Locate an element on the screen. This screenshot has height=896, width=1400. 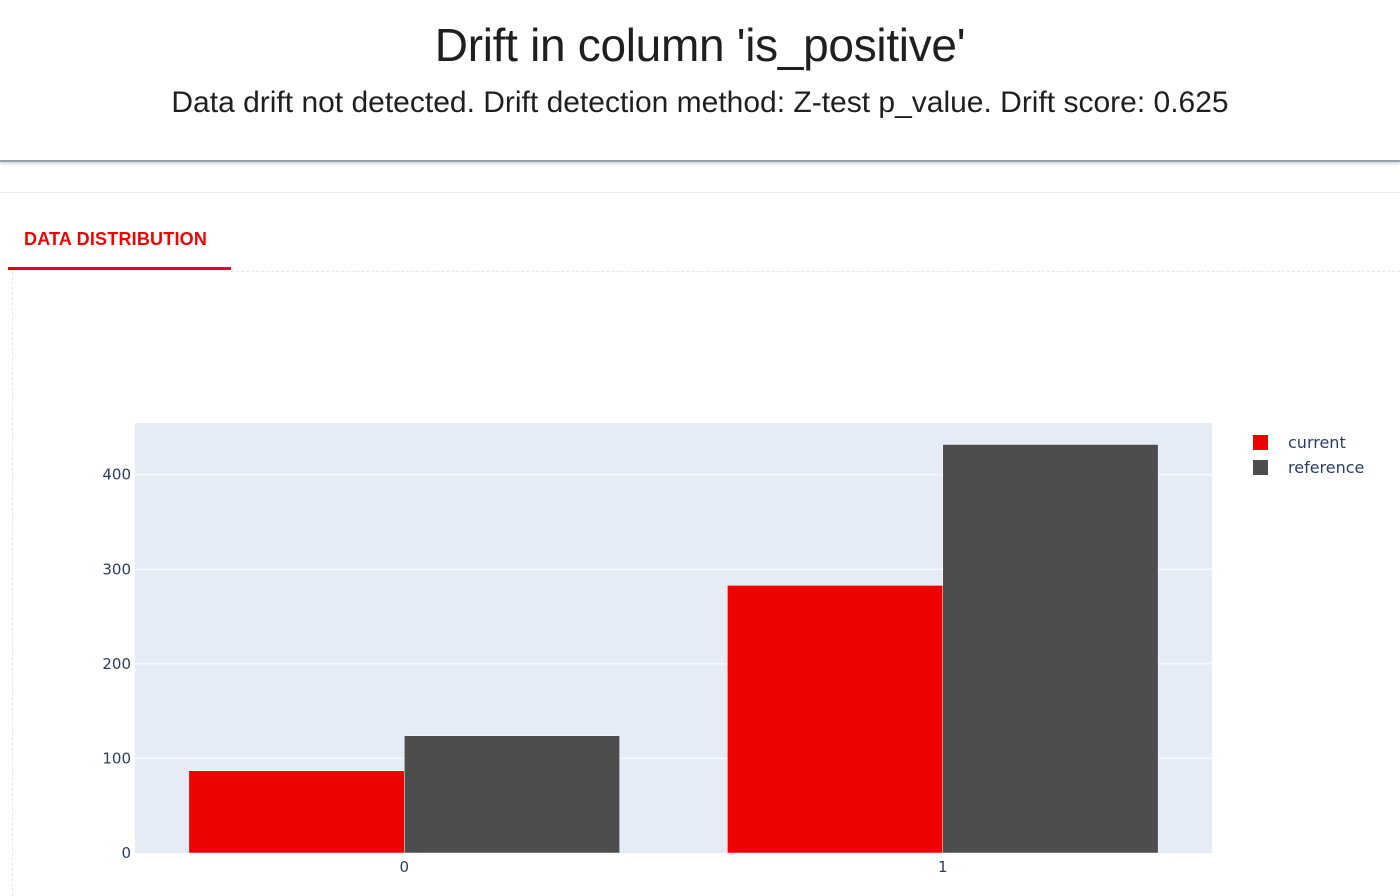
y-axis-ticks: 0 100 200 300 400 is located at coordinates (116, 664).